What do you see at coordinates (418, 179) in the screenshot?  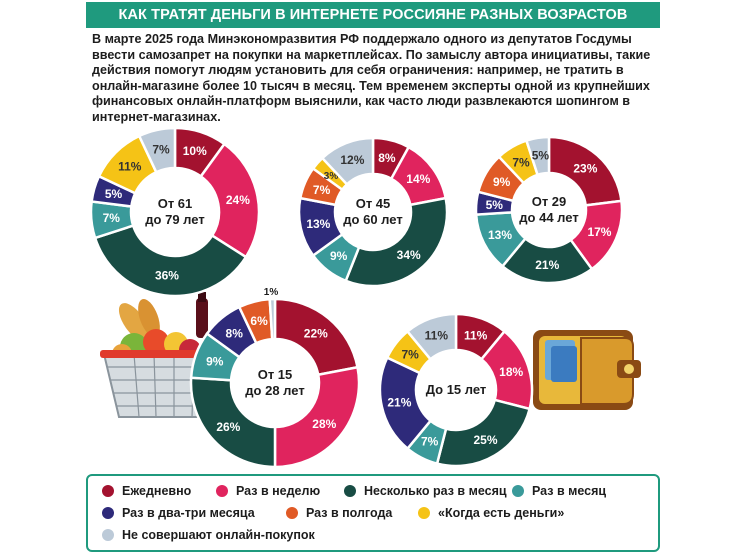 I see `slice-label: 14%` at bounding box center [418, 179].